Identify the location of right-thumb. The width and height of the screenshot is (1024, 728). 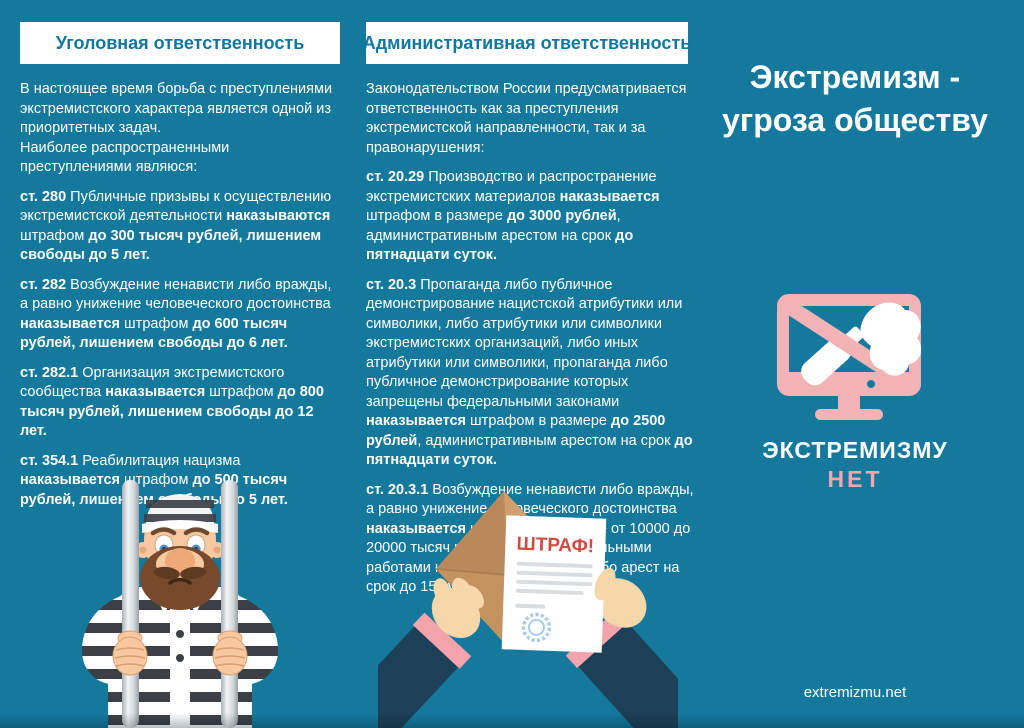
(605, 584).